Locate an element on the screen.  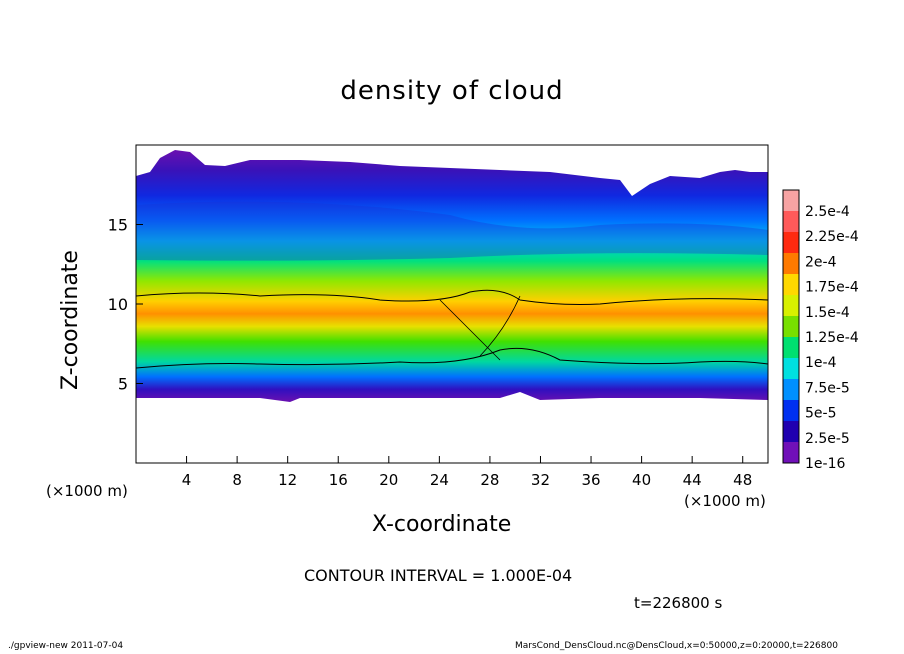
y-tick-label: 15 is located at coordinates (118, 225).